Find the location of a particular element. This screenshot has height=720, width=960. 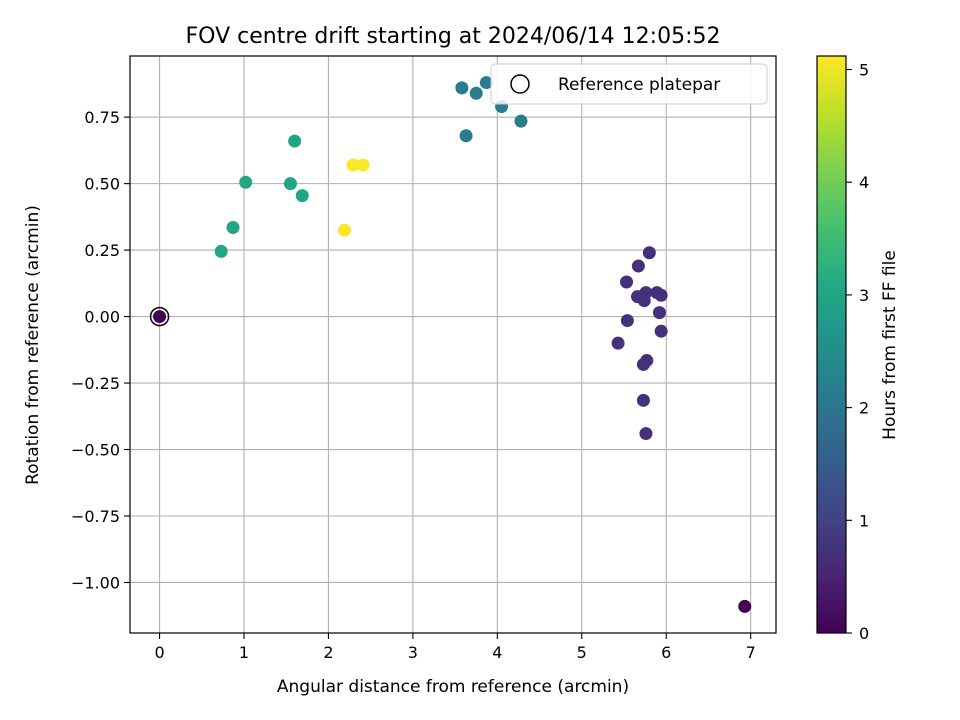

x-tick-label: 0 is located at coordinates (159, 652).